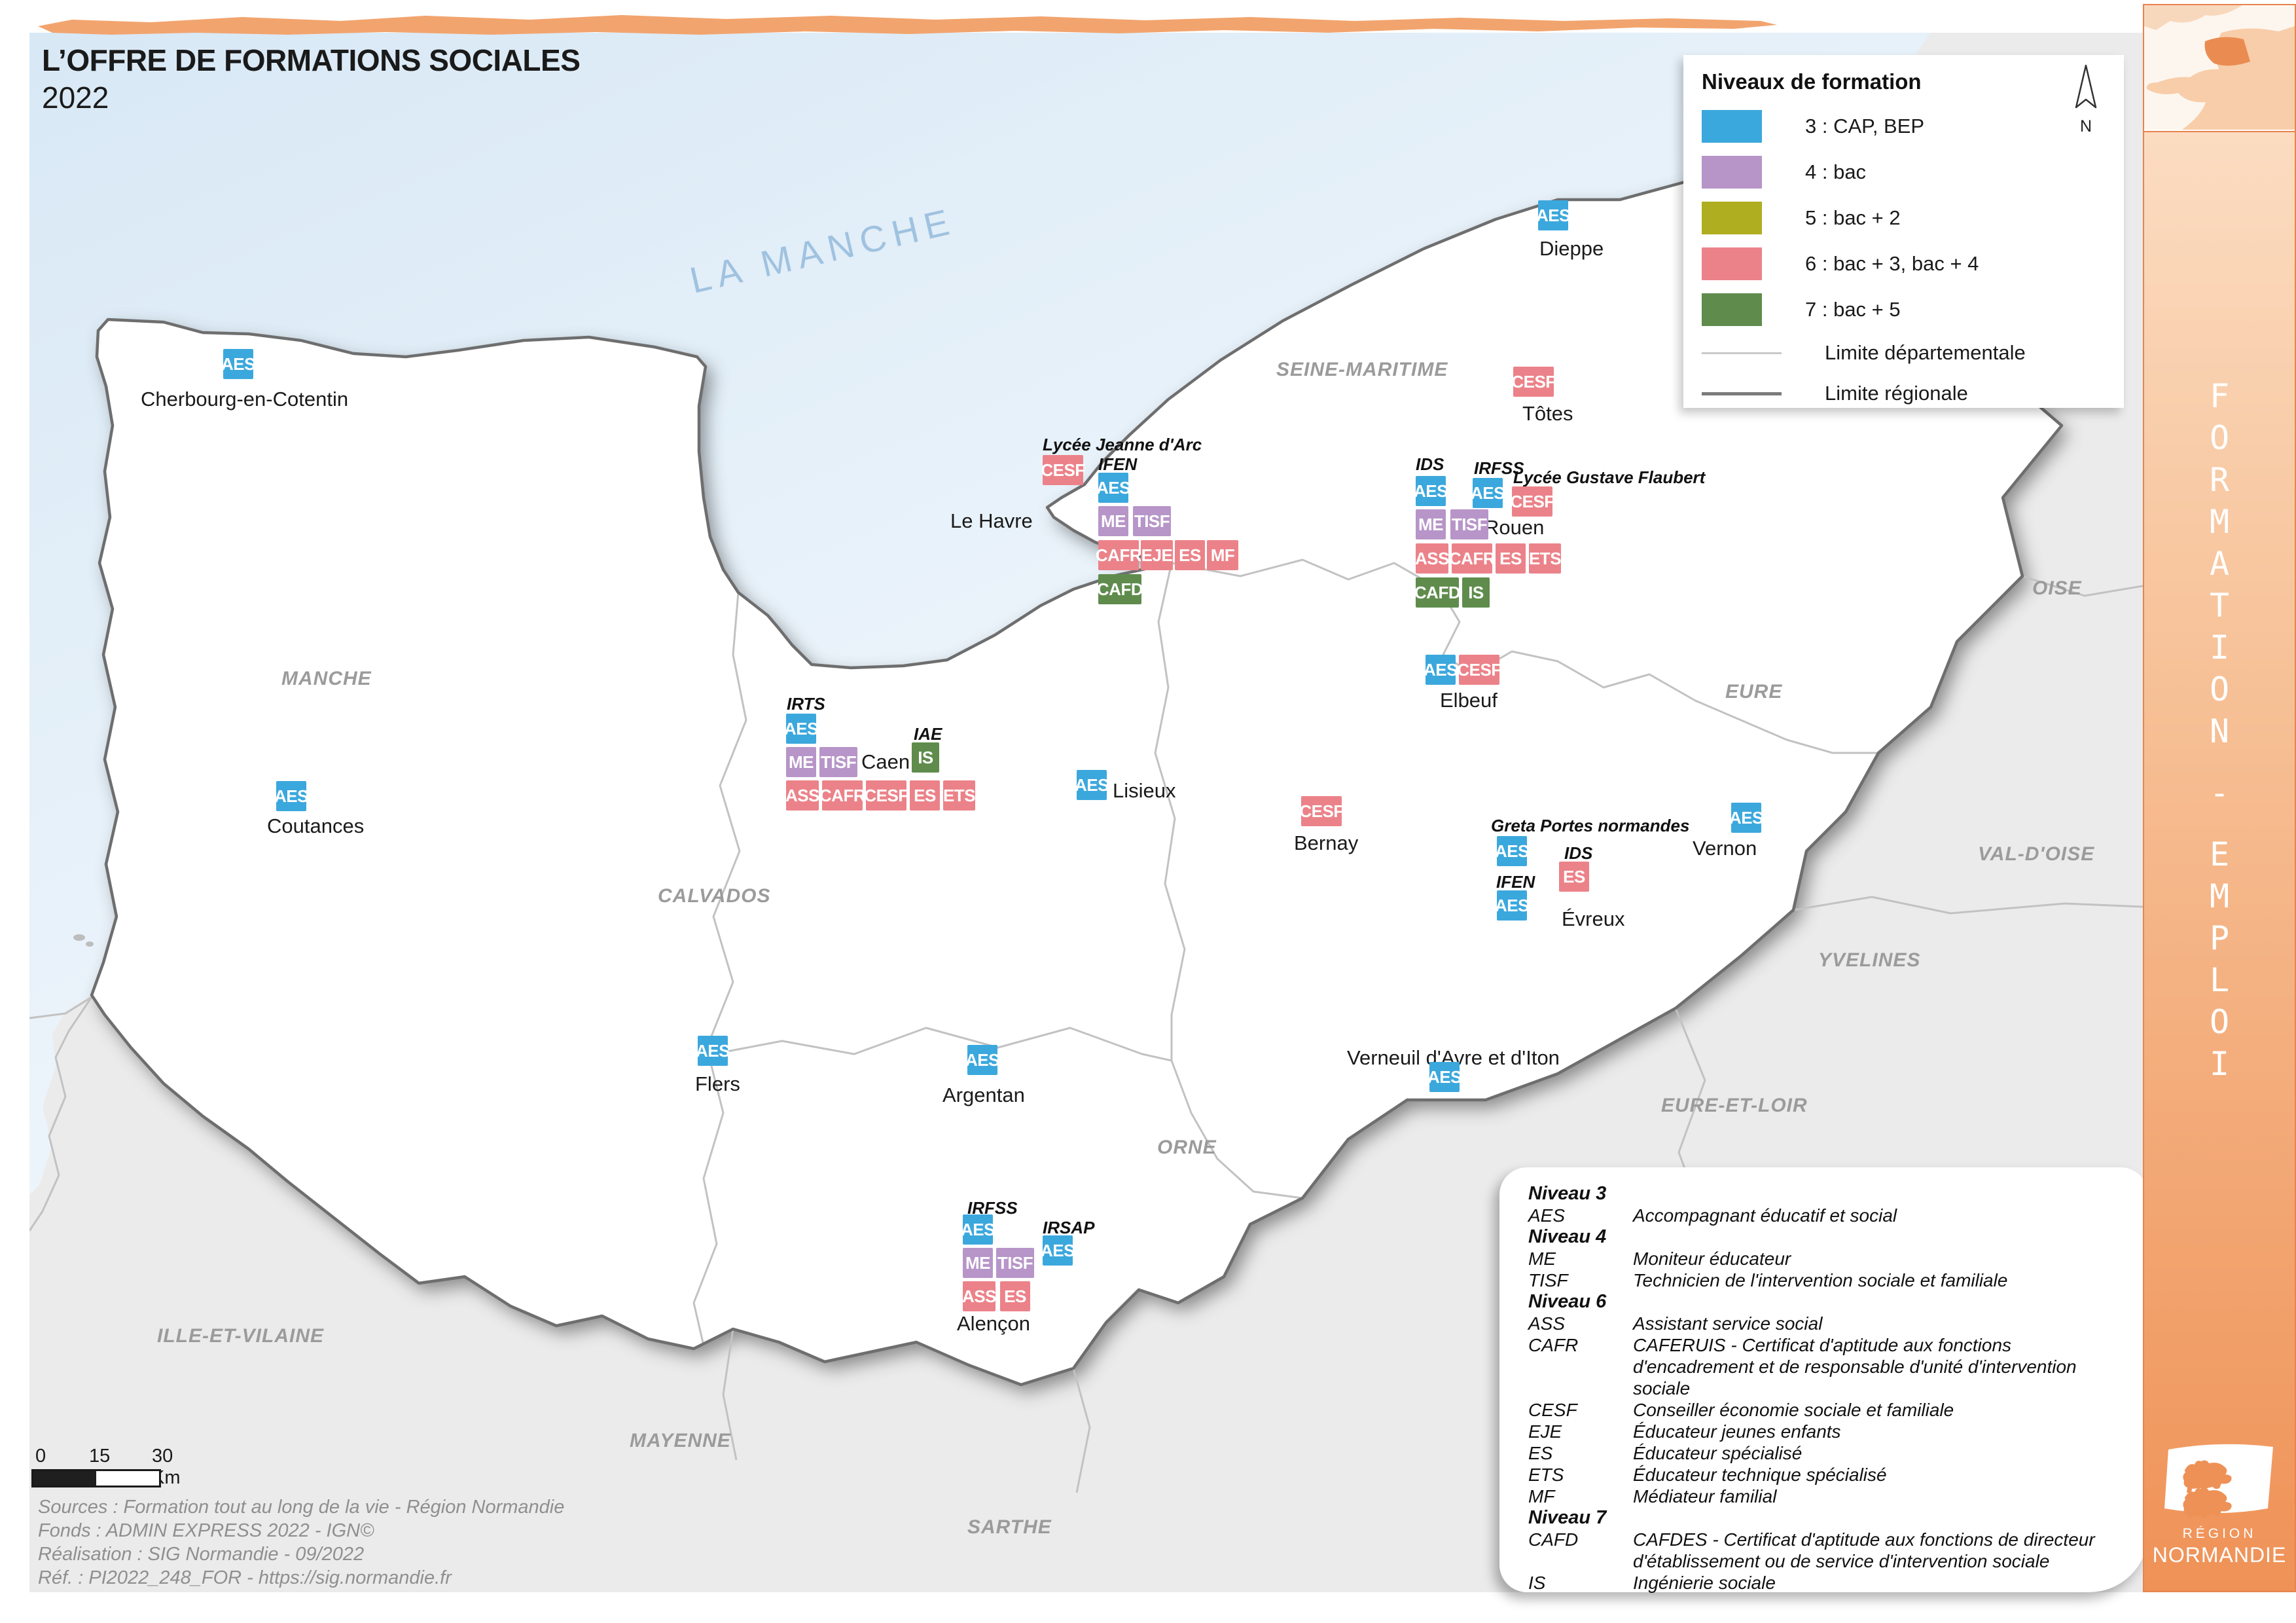 Image resolution: width=2296 pixels, height=1623 pixels. Describe the element at coordinates (1553, 1345) in the screenshot. I see `abbrev-code: CAFR` at that location.